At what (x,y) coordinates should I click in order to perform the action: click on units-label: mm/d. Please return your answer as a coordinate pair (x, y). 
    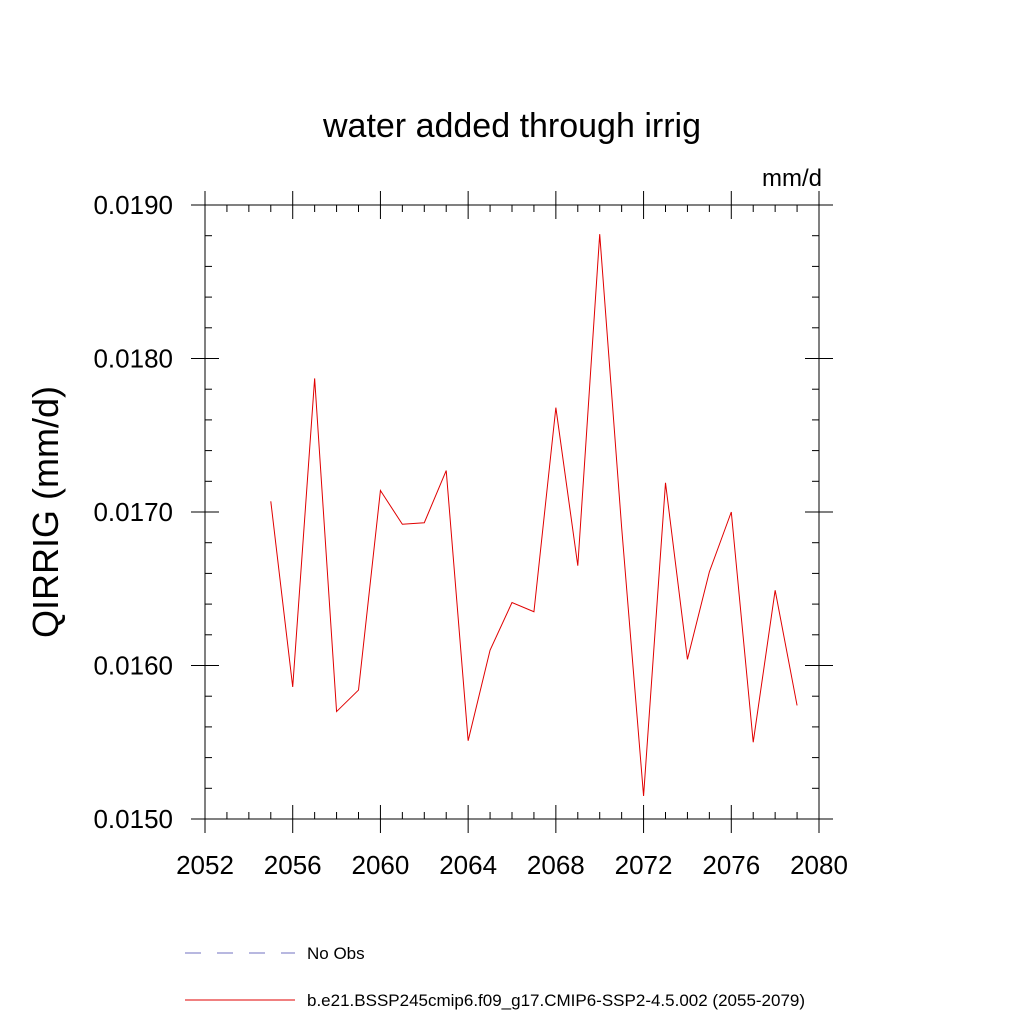
    Looking at the image, I should click on (792, 178).